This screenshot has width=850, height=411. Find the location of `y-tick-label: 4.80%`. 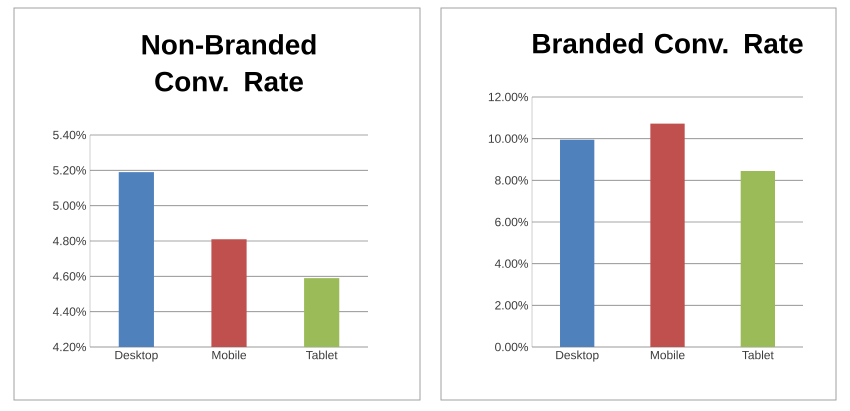

y-tick-label: 4.80% is located at coordinates (69, 241).